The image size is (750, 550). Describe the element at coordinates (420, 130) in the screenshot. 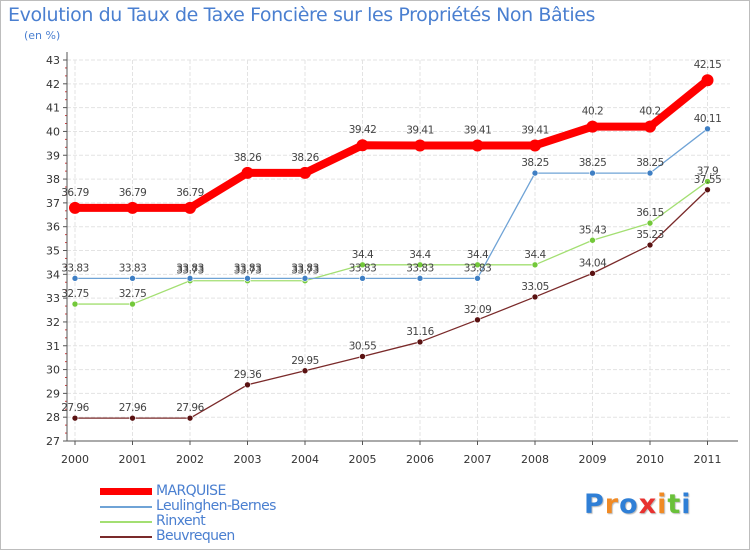

I see `data-label: 39.41` at that location.